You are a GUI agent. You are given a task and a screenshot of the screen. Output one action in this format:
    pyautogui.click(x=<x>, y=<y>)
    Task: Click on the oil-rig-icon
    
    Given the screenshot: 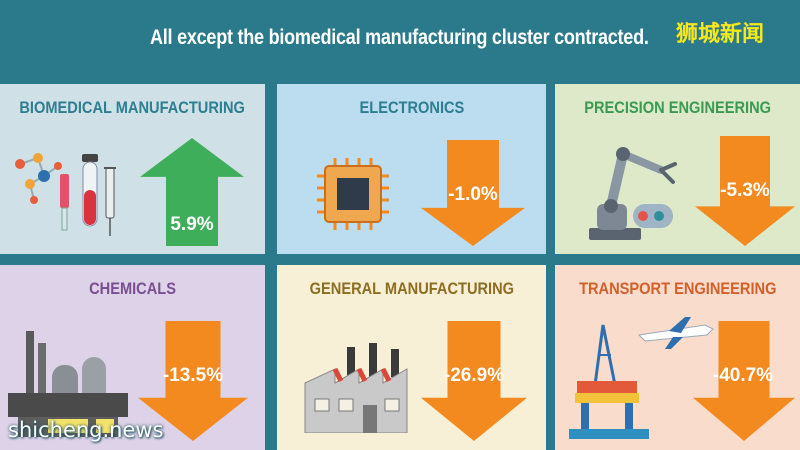 What is the action you would take?
    pyautogui.click(x=609, y=381)
    